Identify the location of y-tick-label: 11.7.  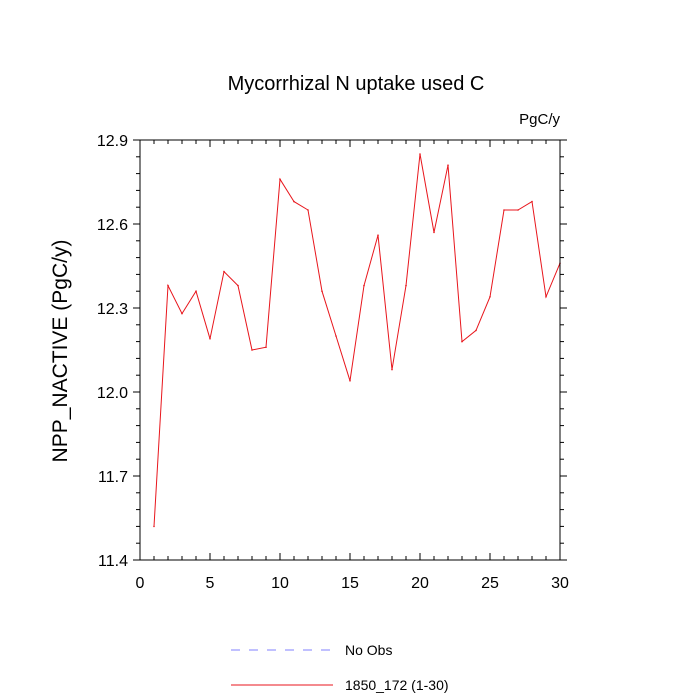
(113, 477).